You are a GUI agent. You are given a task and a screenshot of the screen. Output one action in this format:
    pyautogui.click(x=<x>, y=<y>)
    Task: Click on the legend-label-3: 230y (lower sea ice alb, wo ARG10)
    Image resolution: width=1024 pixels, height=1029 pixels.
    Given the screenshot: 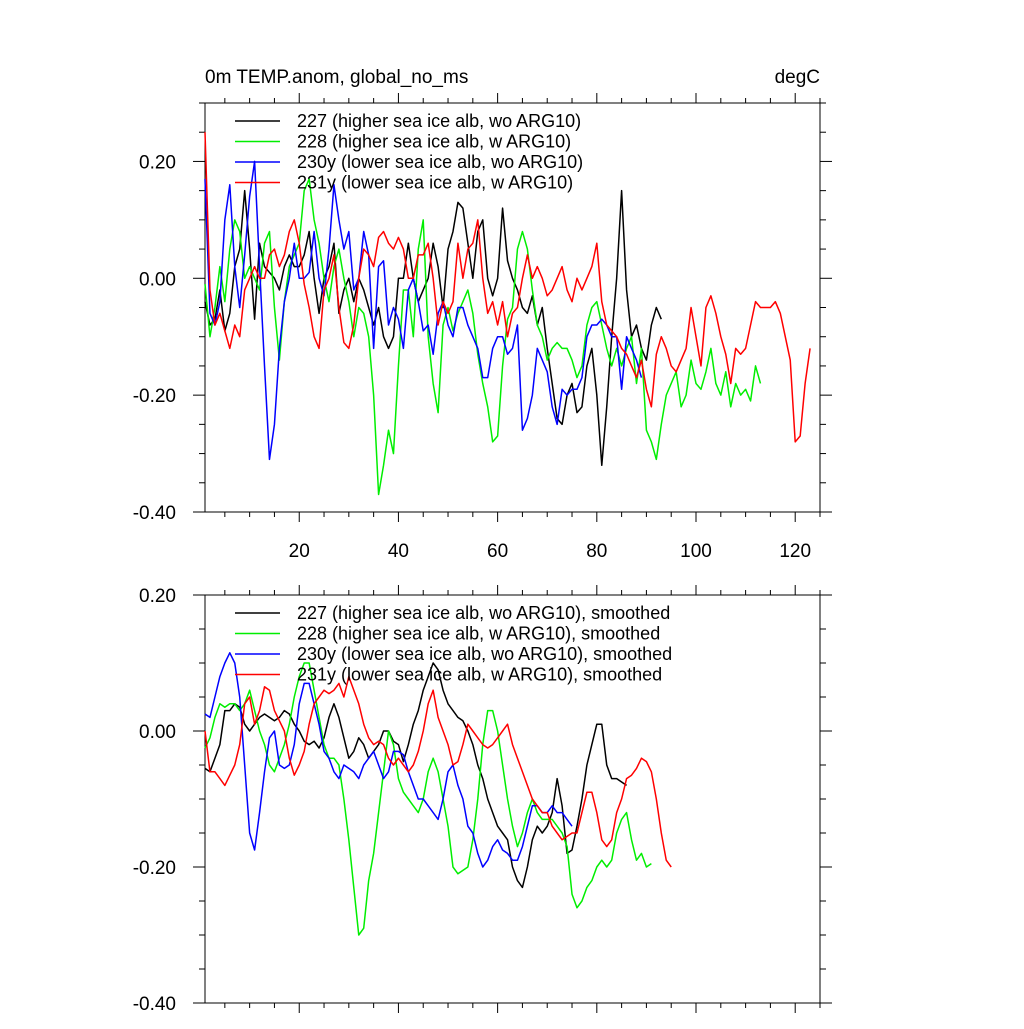 What is the action you would take?
    pyautogui.click(x=440, y=162)
    